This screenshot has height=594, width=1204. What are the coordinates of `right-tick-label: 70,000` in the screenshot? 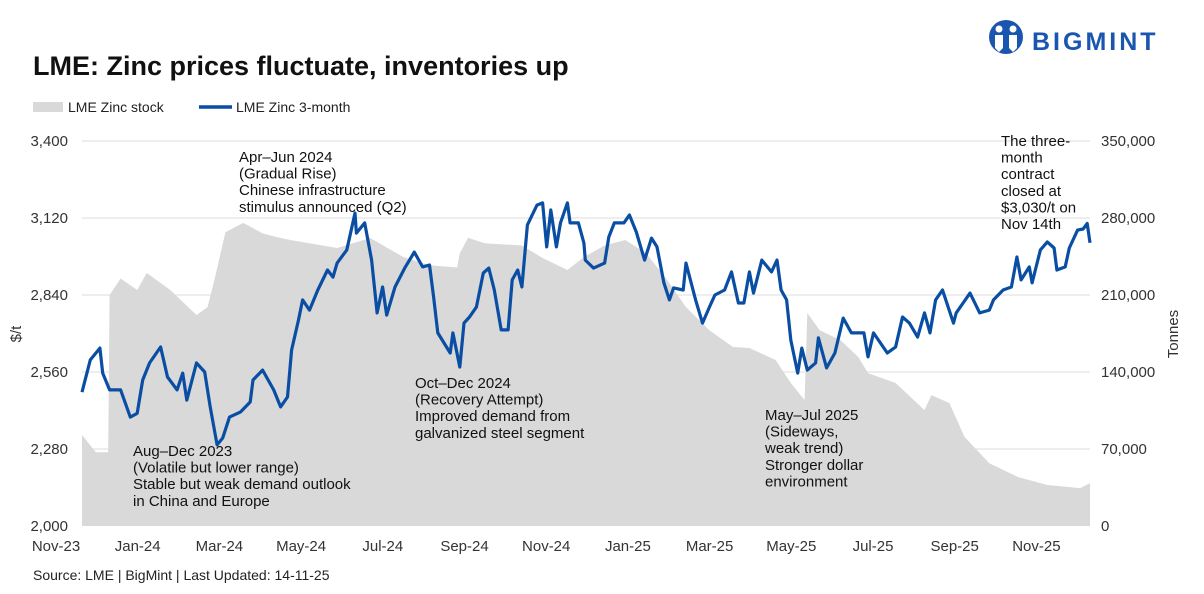 It's located at (1124, 449).